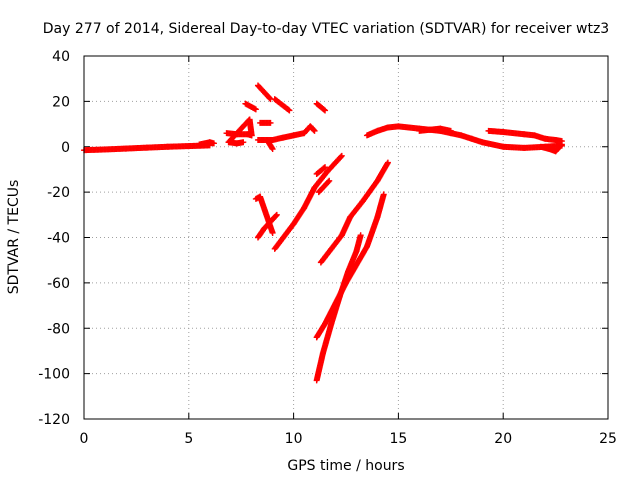  Describe the element at coordinates (58, 239) in the screenshot. I see `y-tick-label: -40` at that location.